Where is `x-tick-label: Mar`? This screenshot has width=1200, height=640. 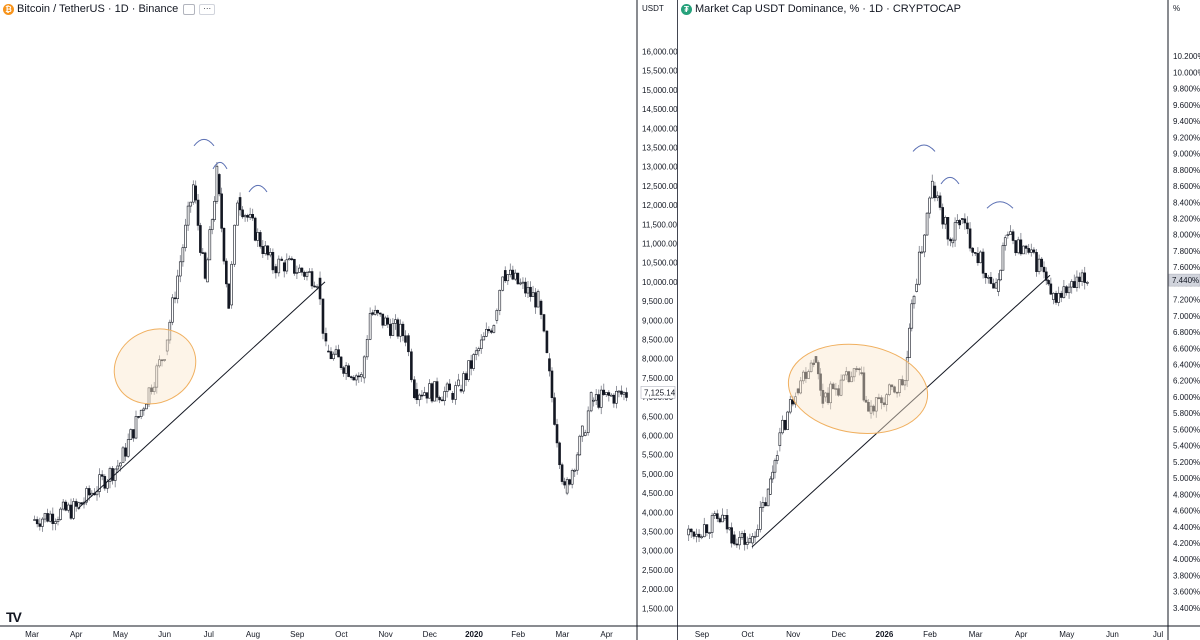 x-tick-label: Mar is located at coordinates (563, 634).